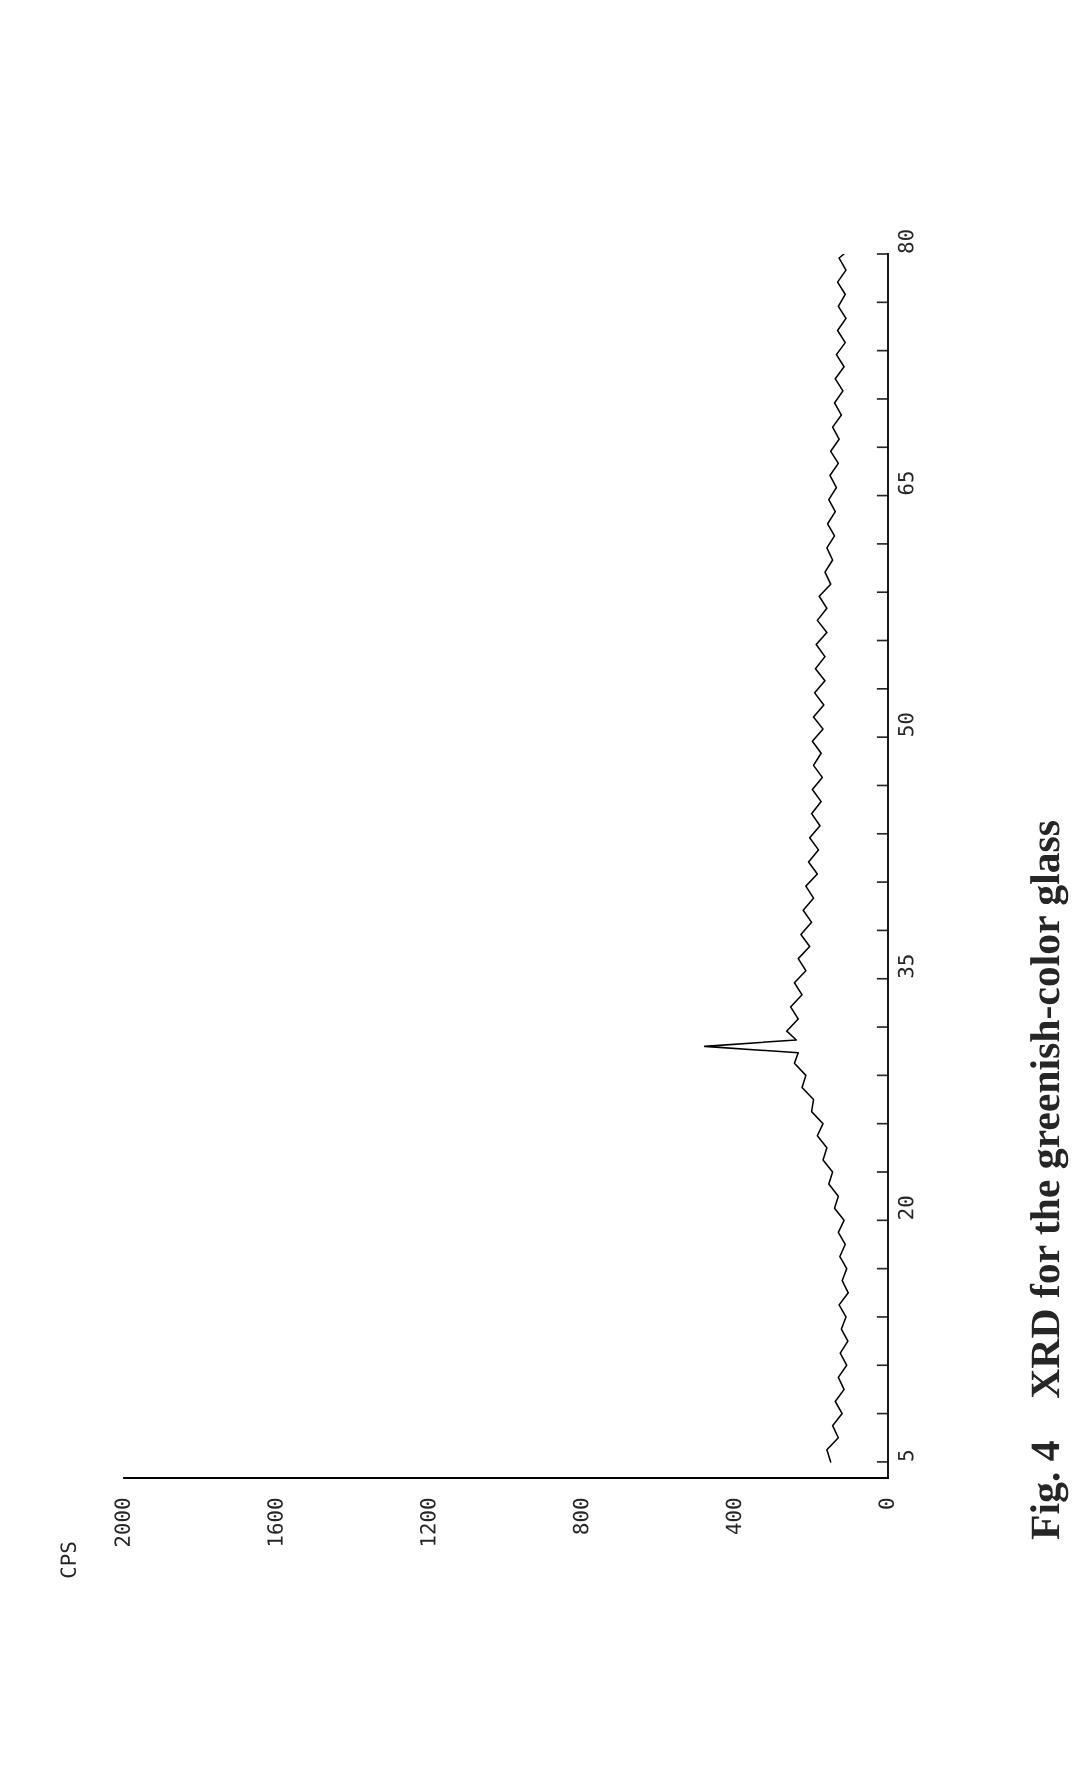 The height and width of the screenshot is (1784, 1090). What do you see at coordinates (275, 1522) in the screenshot?
I see `x-tick-label: 1600` at bounding box center [275, 1522].